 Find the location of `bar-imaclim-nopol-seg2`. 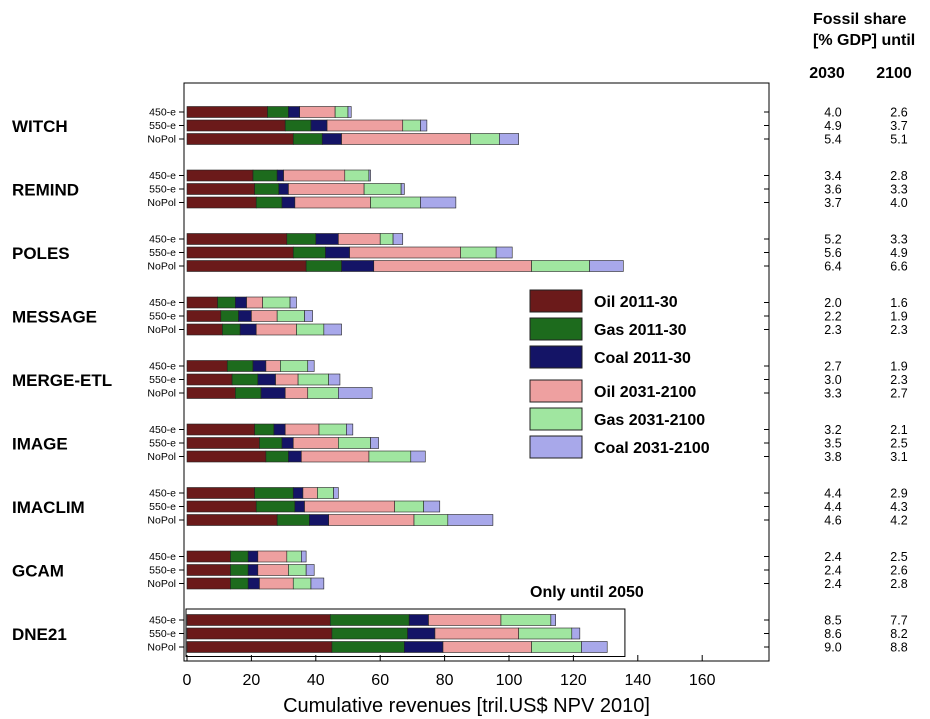

bar-imaclim-nopol-seg2 is located at coordinates (319, 520).